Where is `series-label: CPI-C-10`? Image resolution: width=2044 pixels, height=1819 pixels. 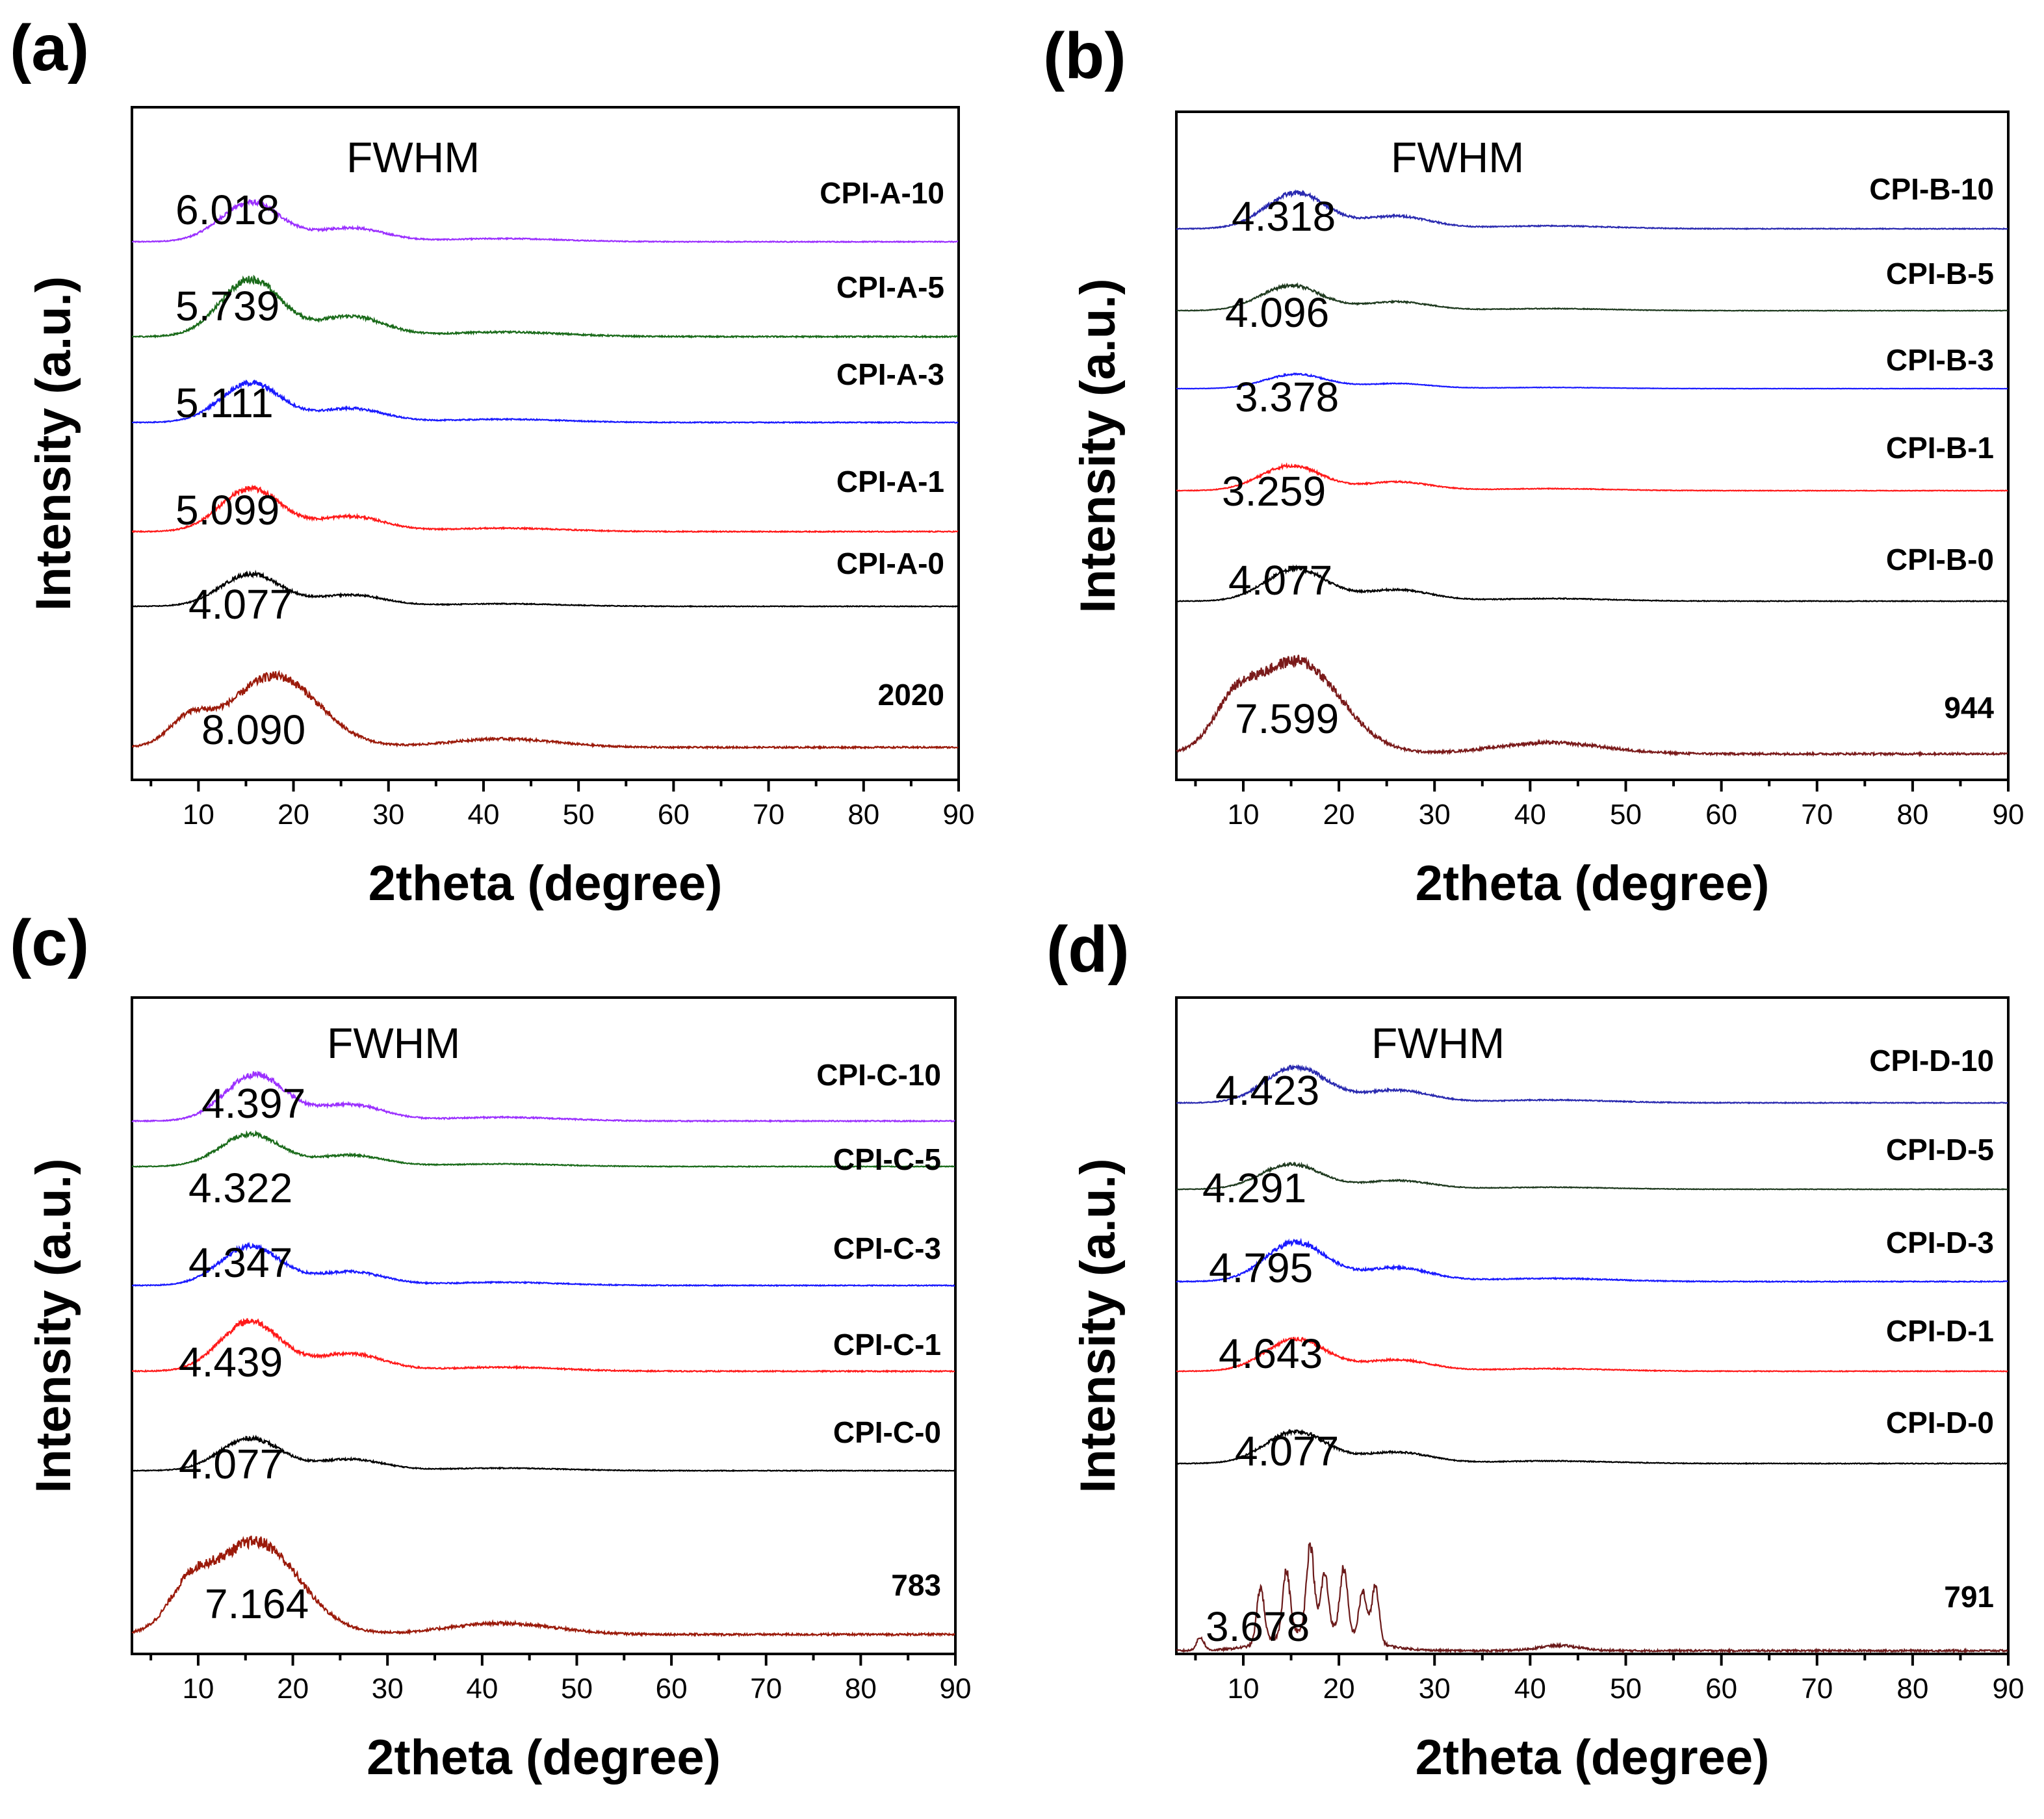
series-label: CPI-C-10 is located at coordinates (878, 1075).